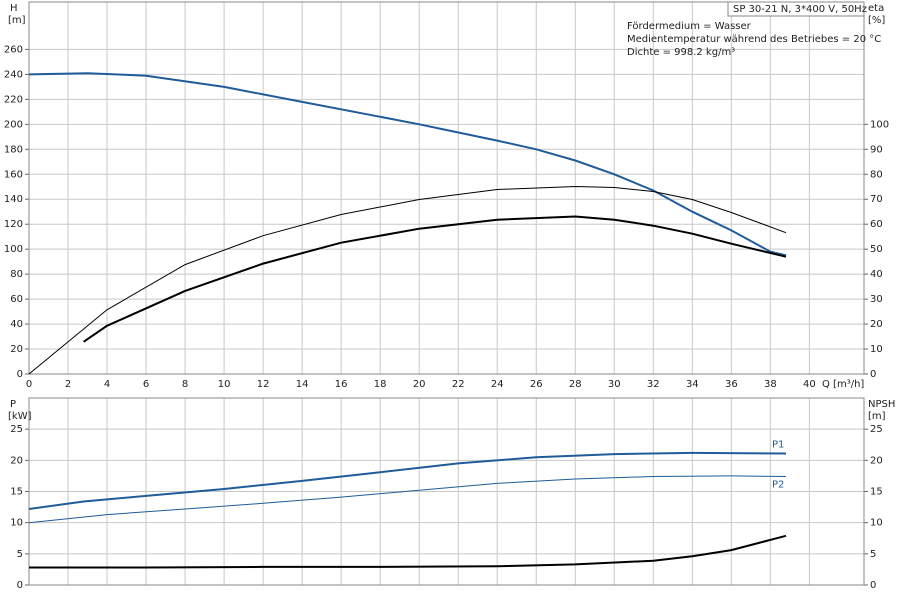  I want to click on x-tick-label: 24, so click(497, 384).